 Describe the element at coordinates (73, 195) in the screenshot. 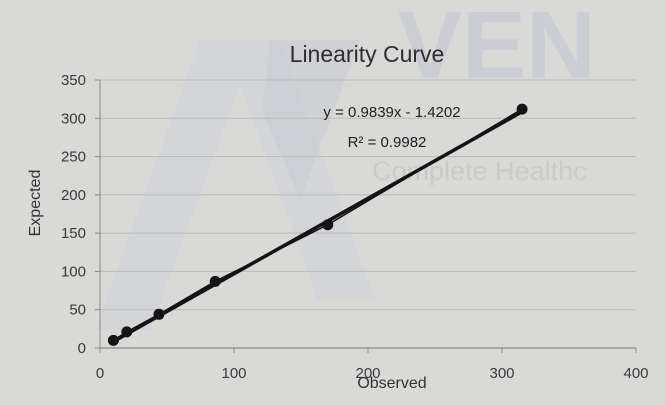

I see `y-tick-label: 200` at that location.